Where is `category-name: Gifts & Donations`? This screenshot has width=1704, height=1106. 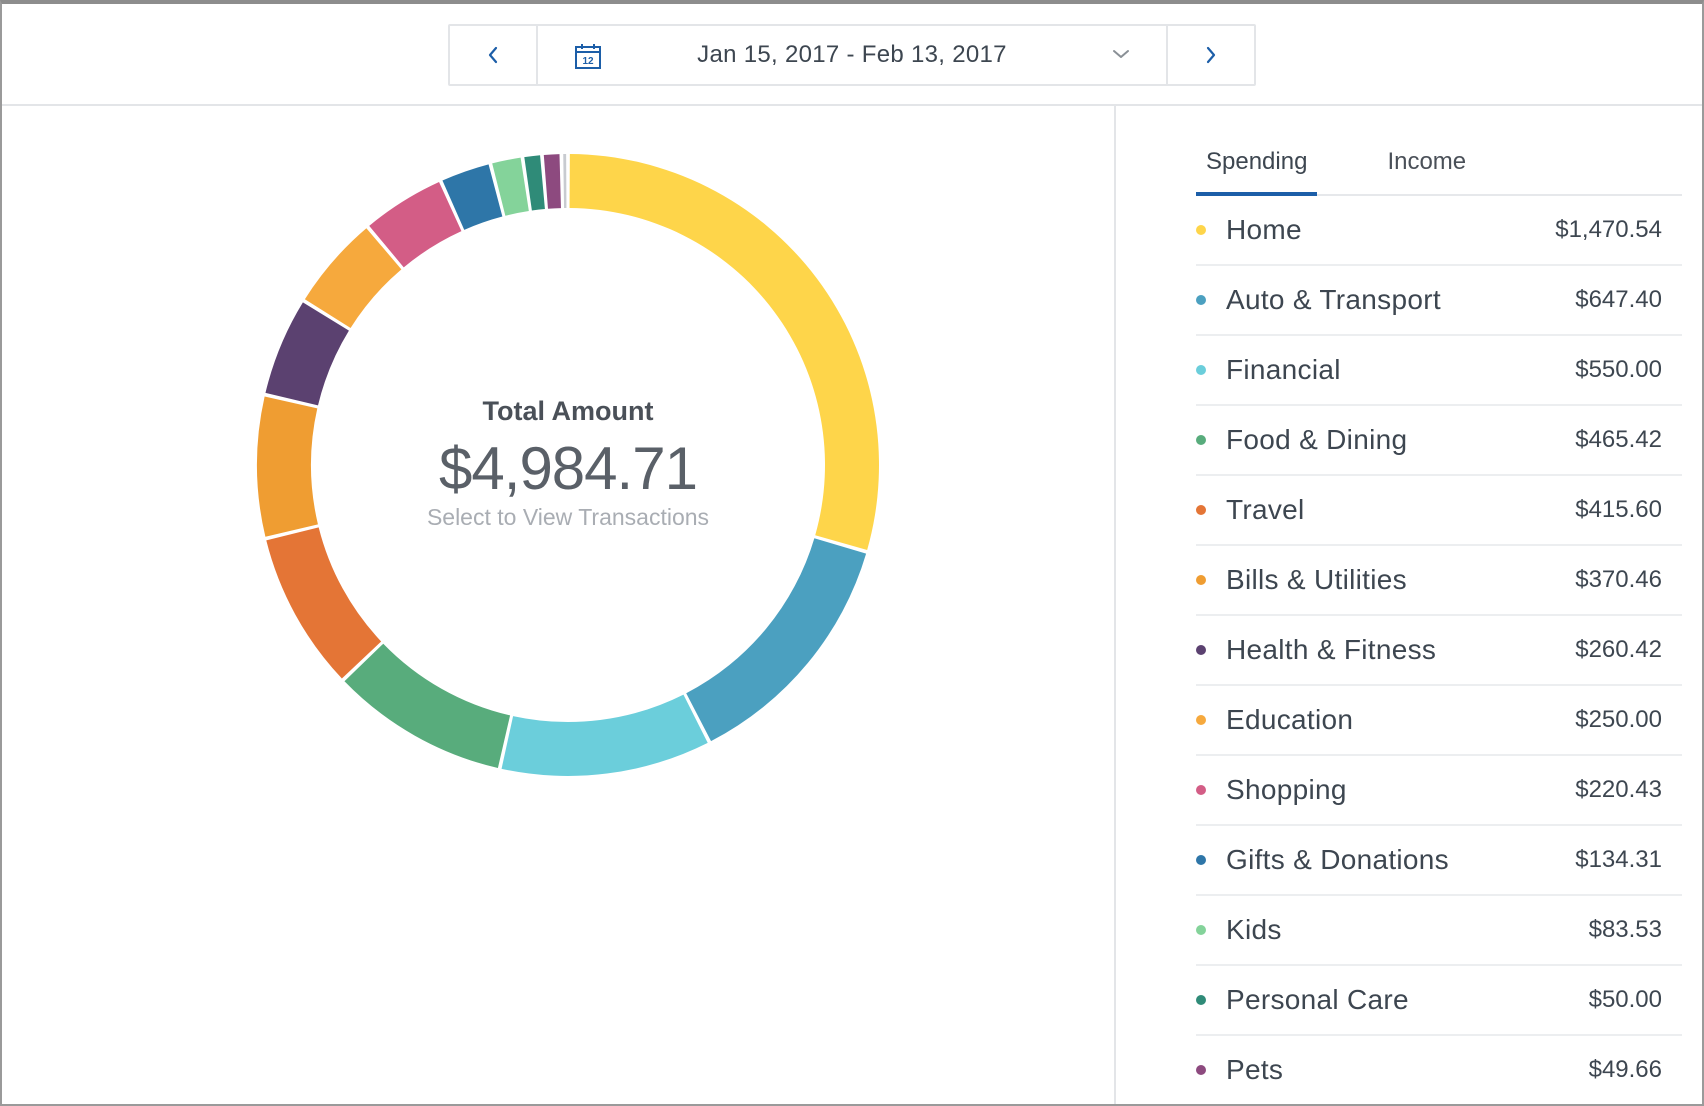 category-name: Gifts & Donations is located at coordinates (1337, 859).